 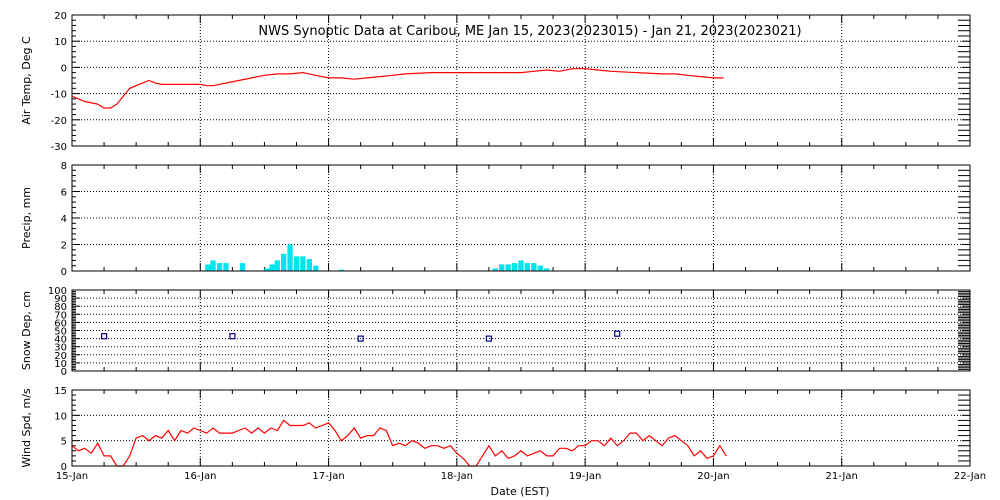 I want to click on panel-air_temp-ylabel: Air Temp, Deg C, so click(x=26, y=80).